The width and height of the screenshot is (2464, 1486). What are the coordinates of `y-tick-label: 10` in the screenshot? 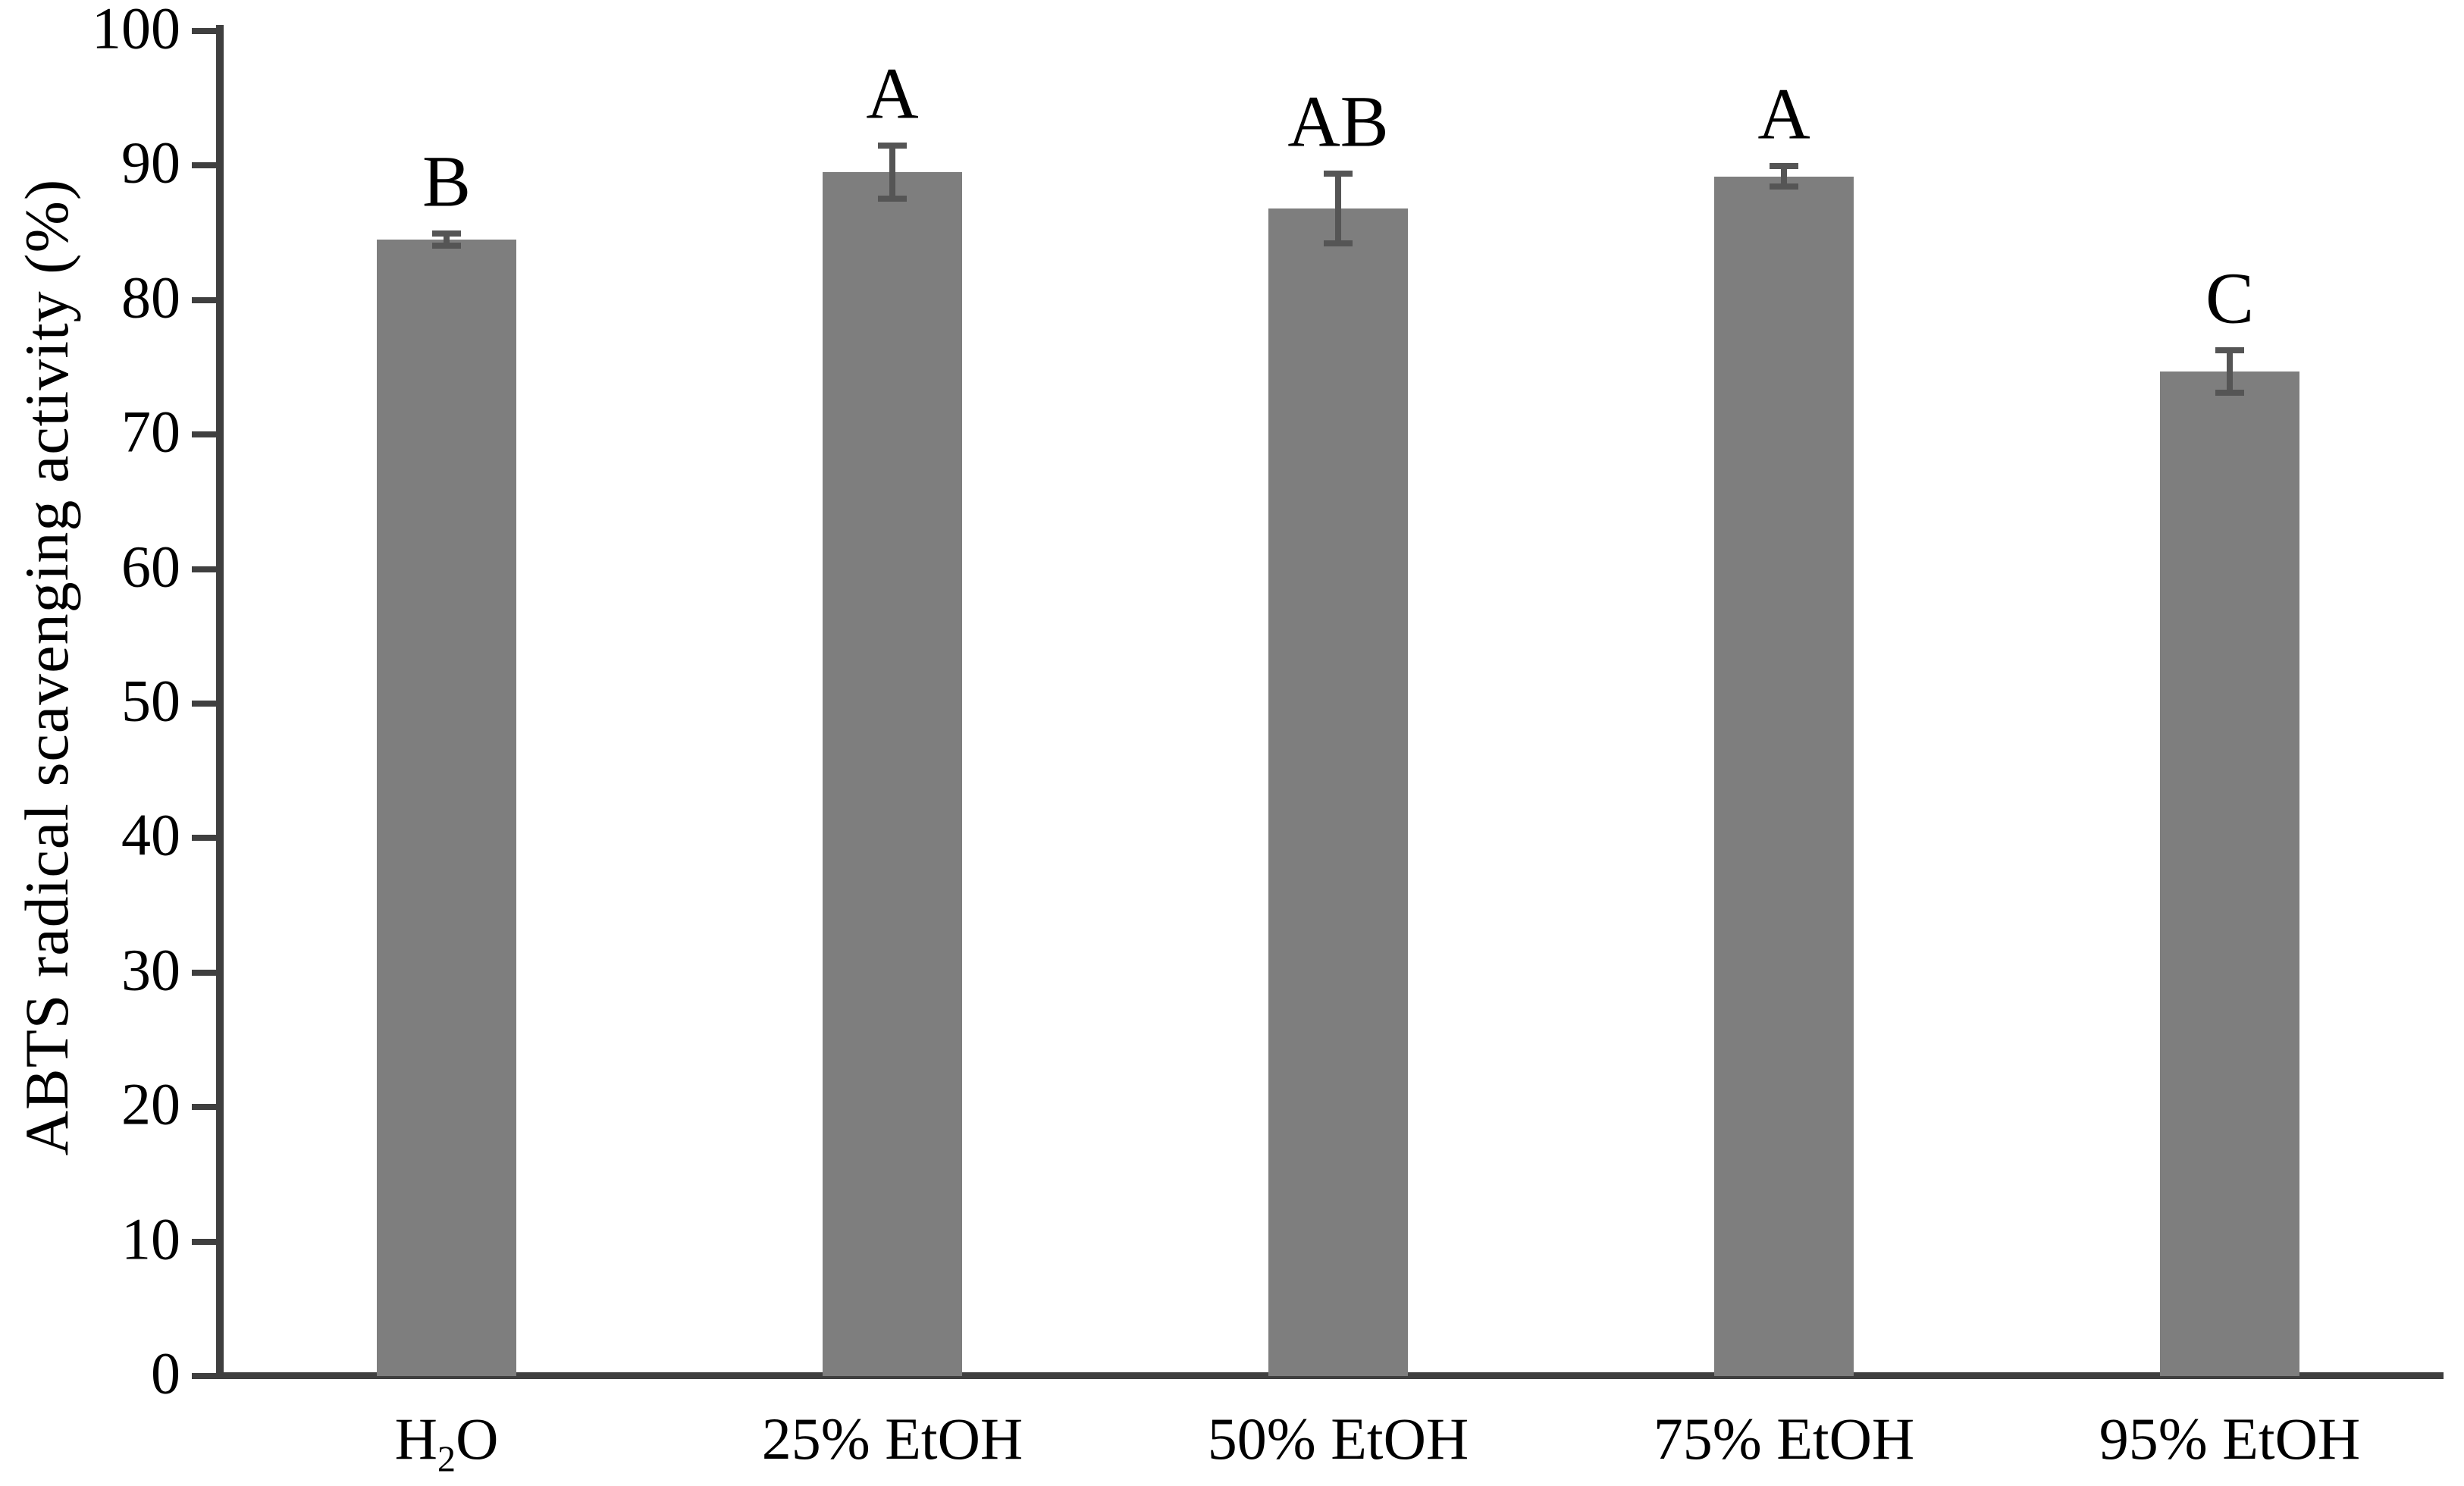 It's located at (151, 1238).